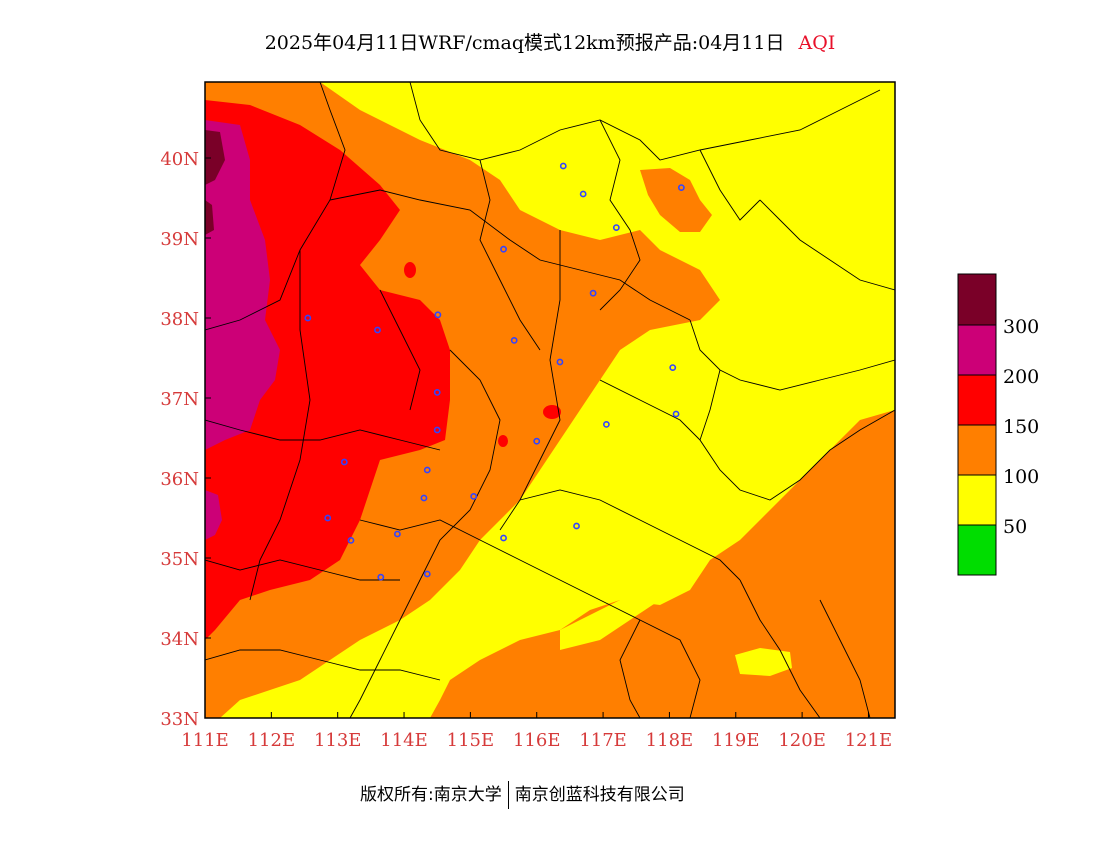 The height and width of the screenshot is (850, 1100). I want to click on chart-title: 2025年04月11日WRF/cmaq模式12km预报产品:04月11日 AQI, so click(550, 41).